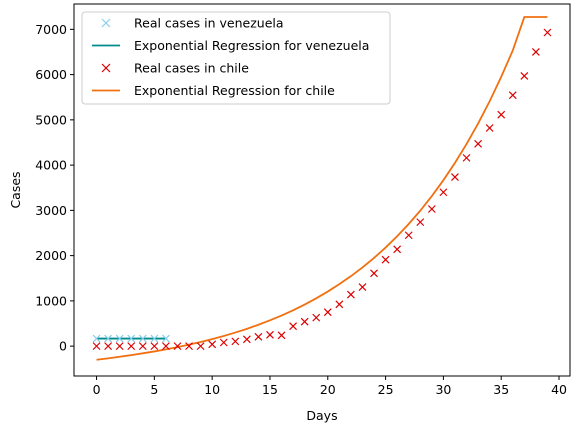 The width and height of the screenshot is (580, 432). Describe the element at coordinates (501, 389) in the screenshot. I see `x-tick-label: 35` at that location.